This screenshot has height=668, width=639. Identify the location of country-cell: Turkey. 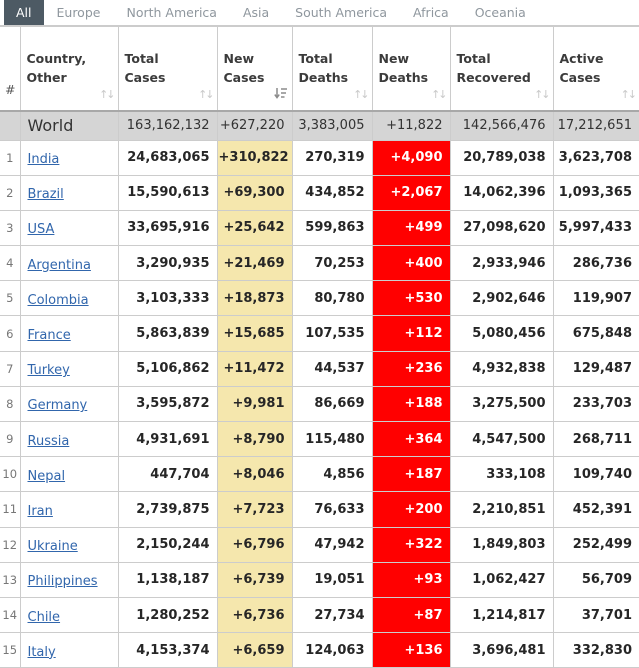
(69, 368).